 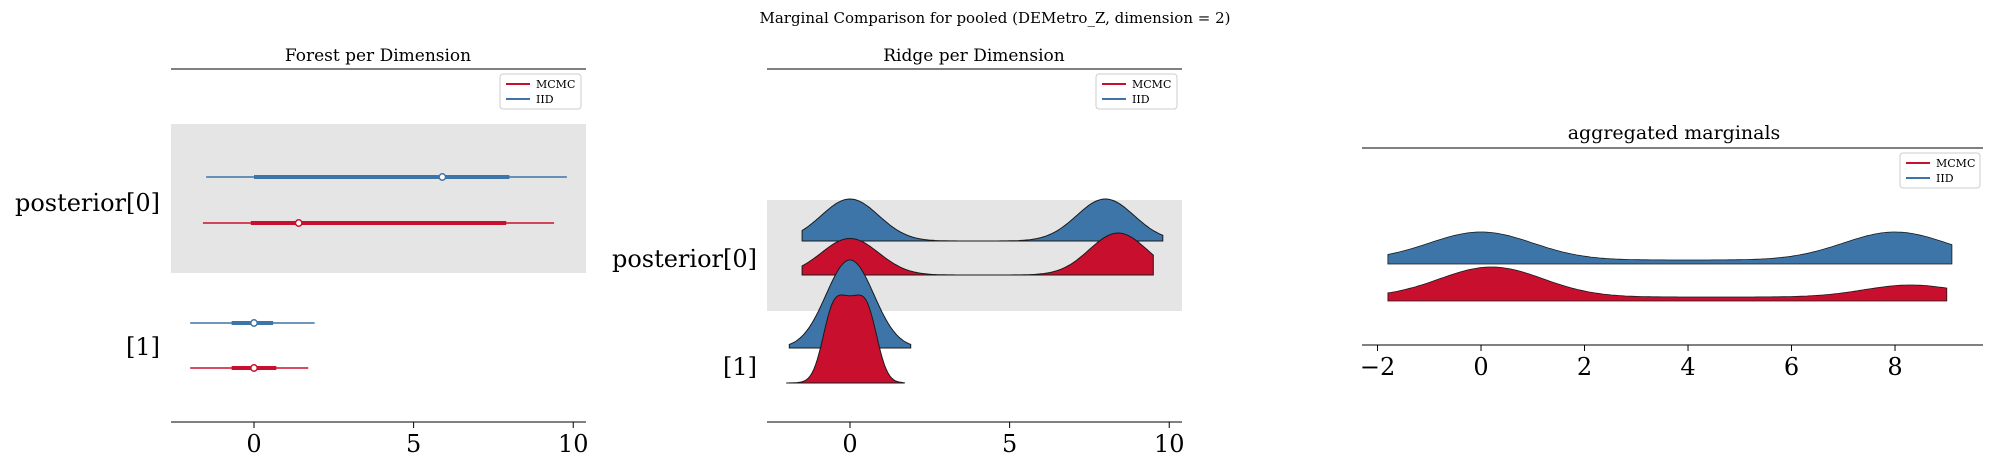 What do you see at coordinates (1667, 284) in the screenshot?
I see `aggregated-density-mcmc` at bounding box center [1667, 284].